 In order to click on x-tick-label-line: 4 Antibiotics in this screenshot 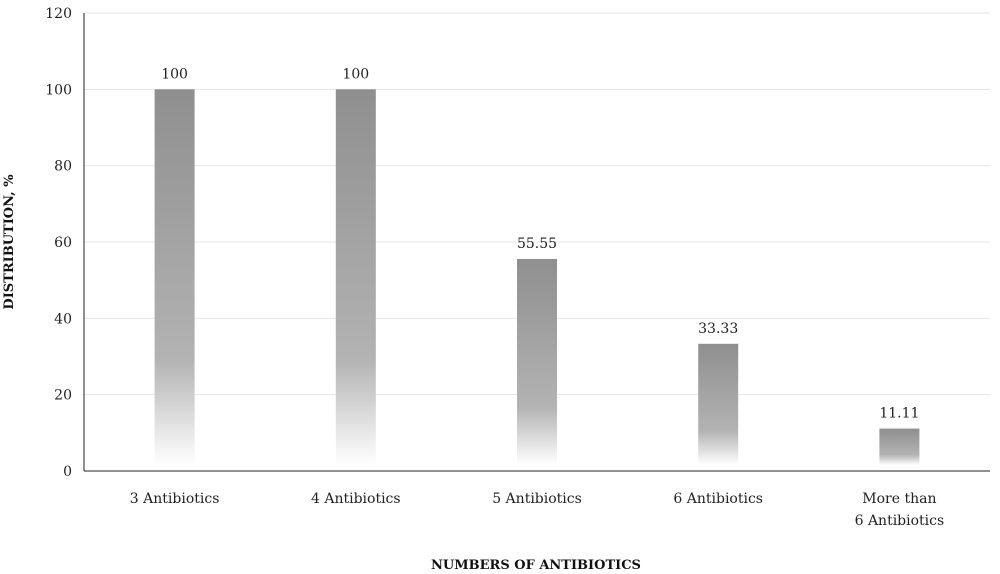, I will do `click(356, 499)`.